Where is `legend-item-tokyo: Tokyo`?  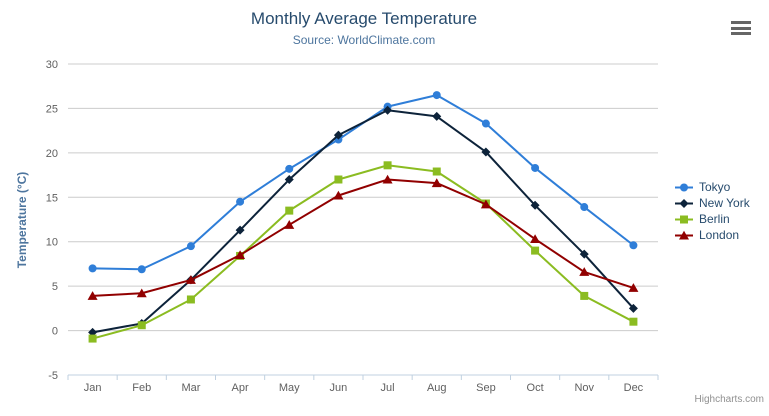
legend-item-tokyo: Tokyo is located at coordinates (712, 187).